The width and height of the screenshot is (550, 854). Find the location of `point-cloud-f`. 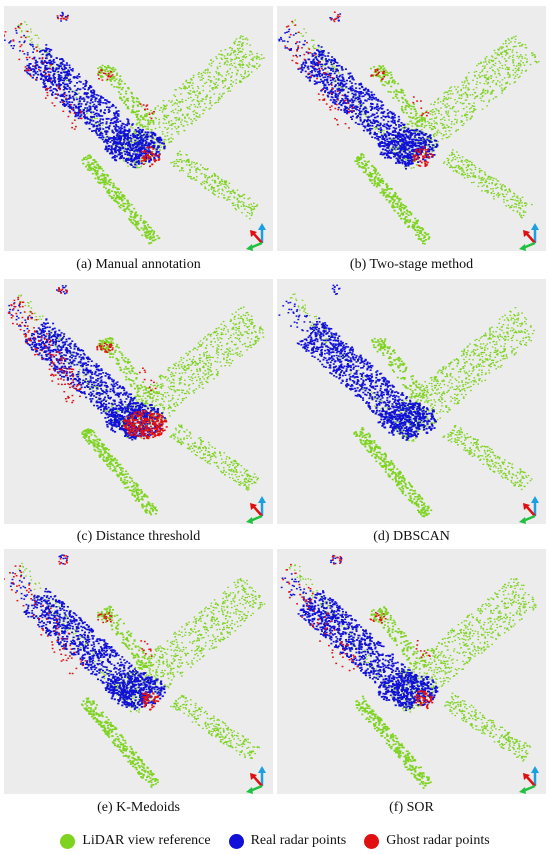

point-cloud-f is located at coordinates (409, 674).